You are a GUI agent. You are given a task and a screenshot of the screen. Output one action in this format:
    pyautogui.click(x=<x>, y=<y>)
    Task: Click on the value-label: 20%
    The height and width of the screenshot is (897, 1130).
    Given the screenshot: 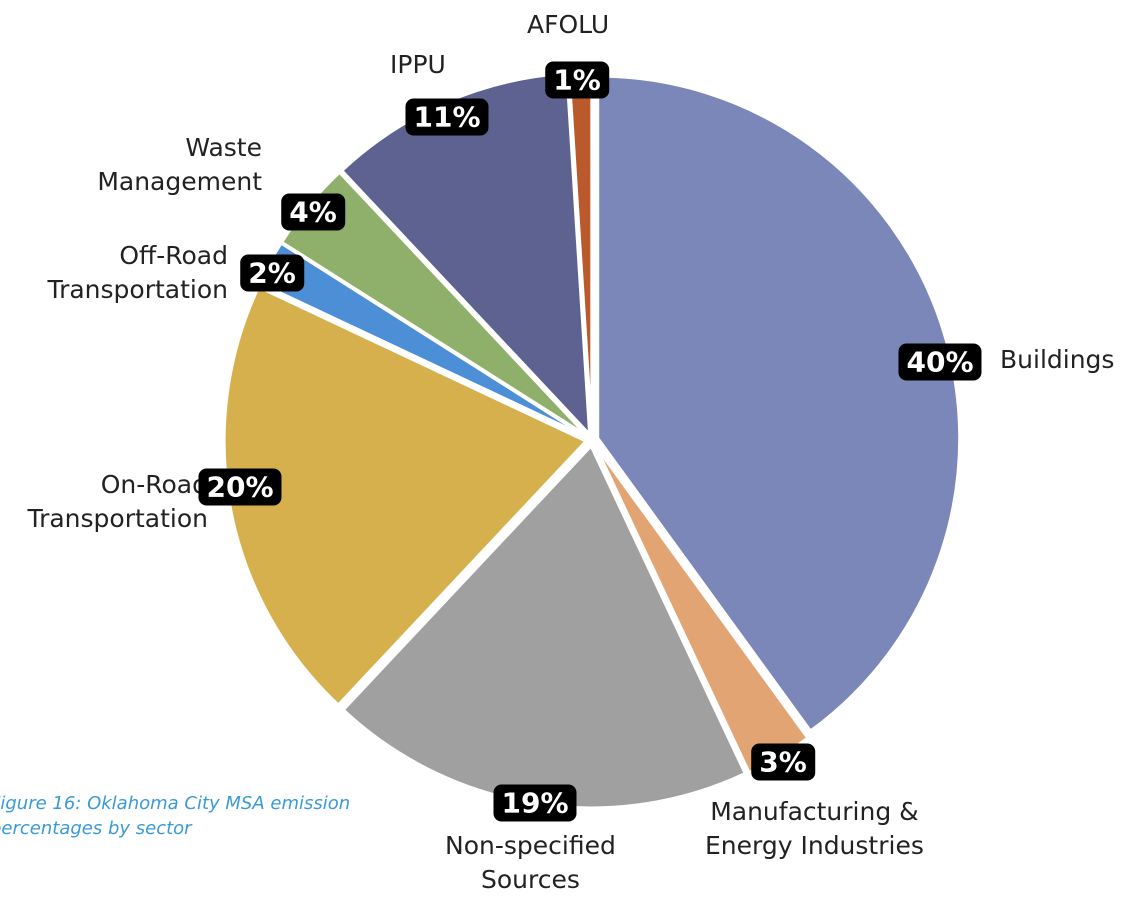 What is the action you would take?
    pyautogui.click(x=240, y=487)
    